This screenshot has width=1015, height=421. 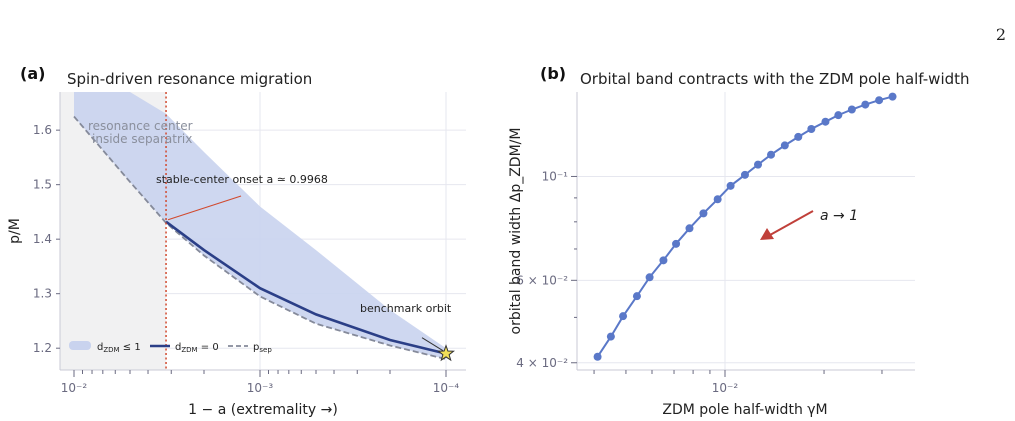 I want to click on onset-annotation: stable-center onset a ≃ 0.9968, so click(x=242, y=179).